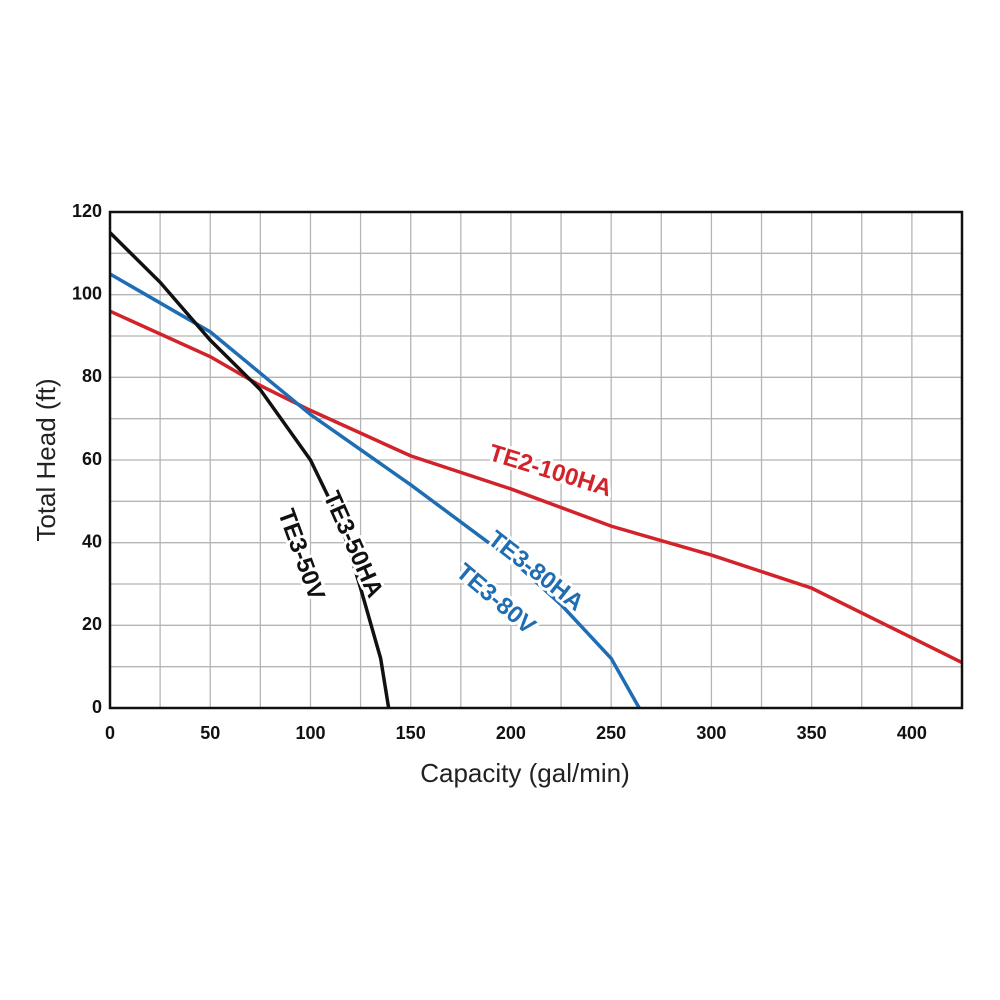 This screenshot has width=1000, height=1000. Describe the element at coordinates (92, 624) in the screenshot. I see `y-tick-label: 20` at that location.